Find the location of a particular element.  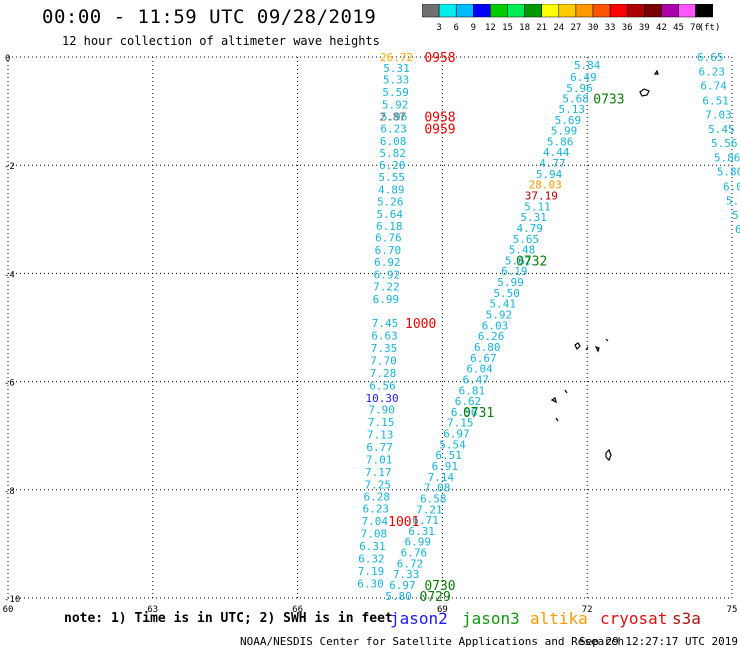

swh-value-label: 6.97 is located at coordinates (456, 434).